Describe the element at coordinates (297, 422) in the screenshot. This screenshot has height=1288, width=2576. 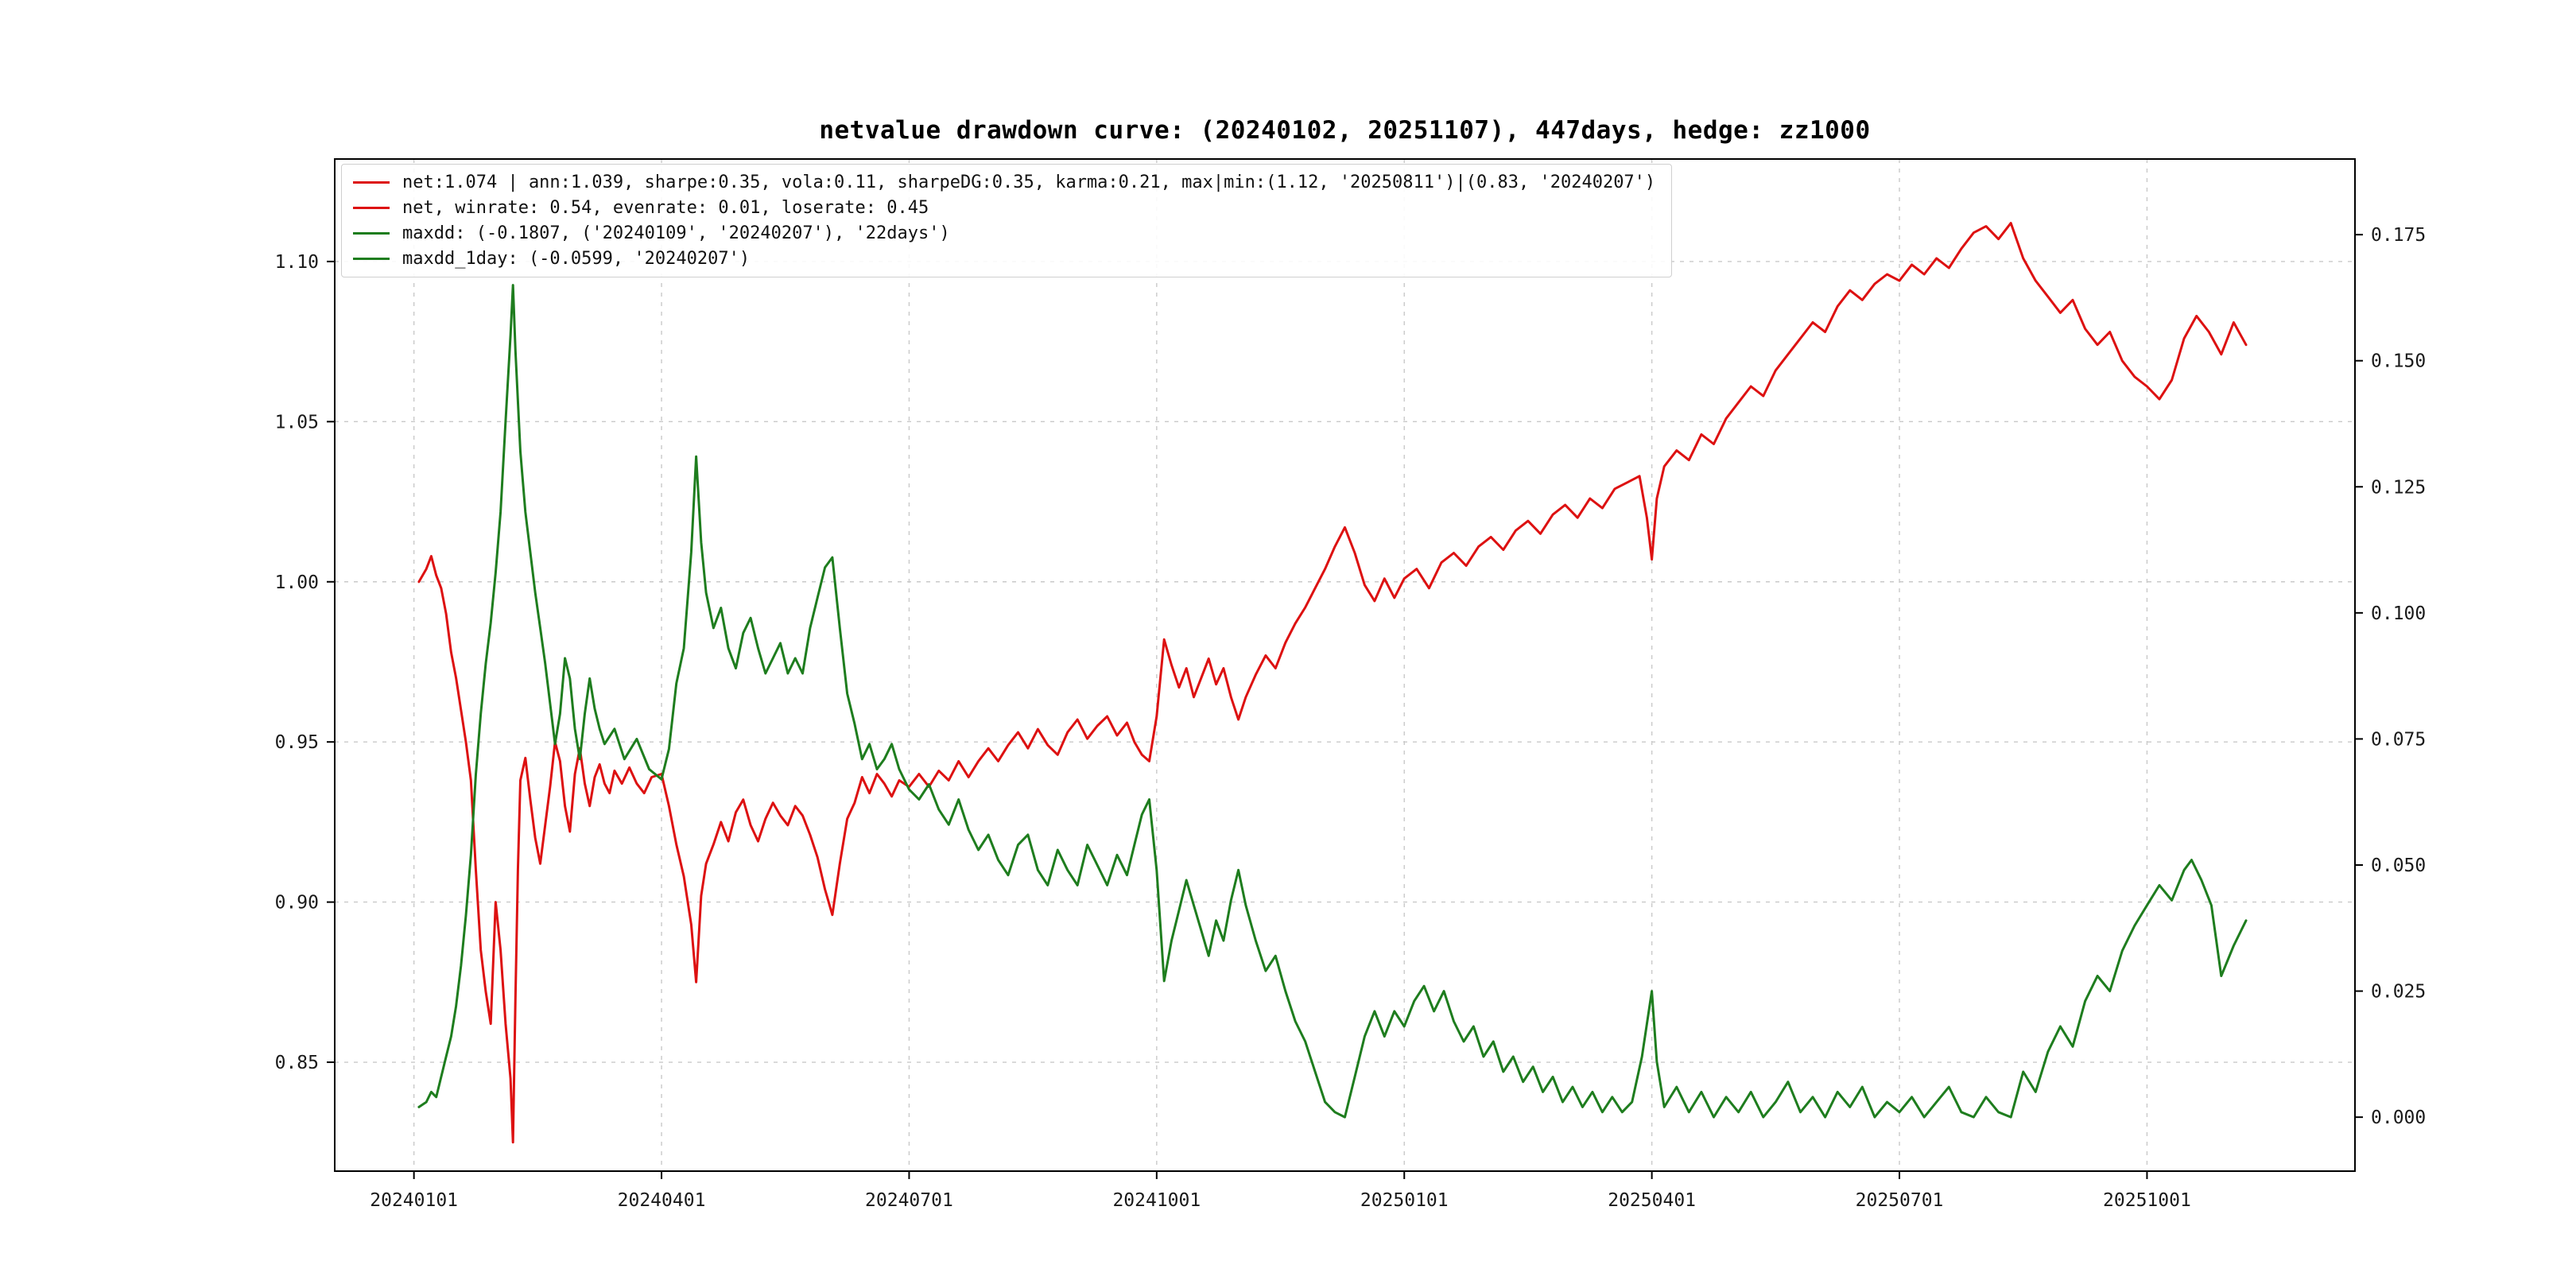
I see `left-axis-tick-label: 1.05` at that location.